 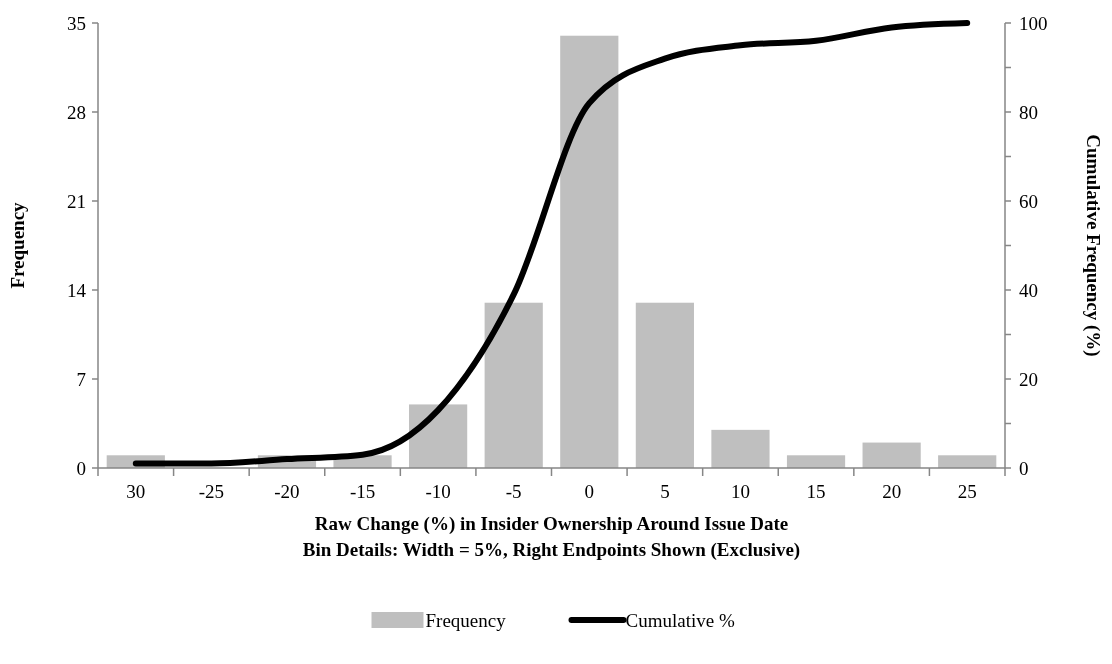 I want to click on x-tick-label: -20, so click(x=287, y=491).